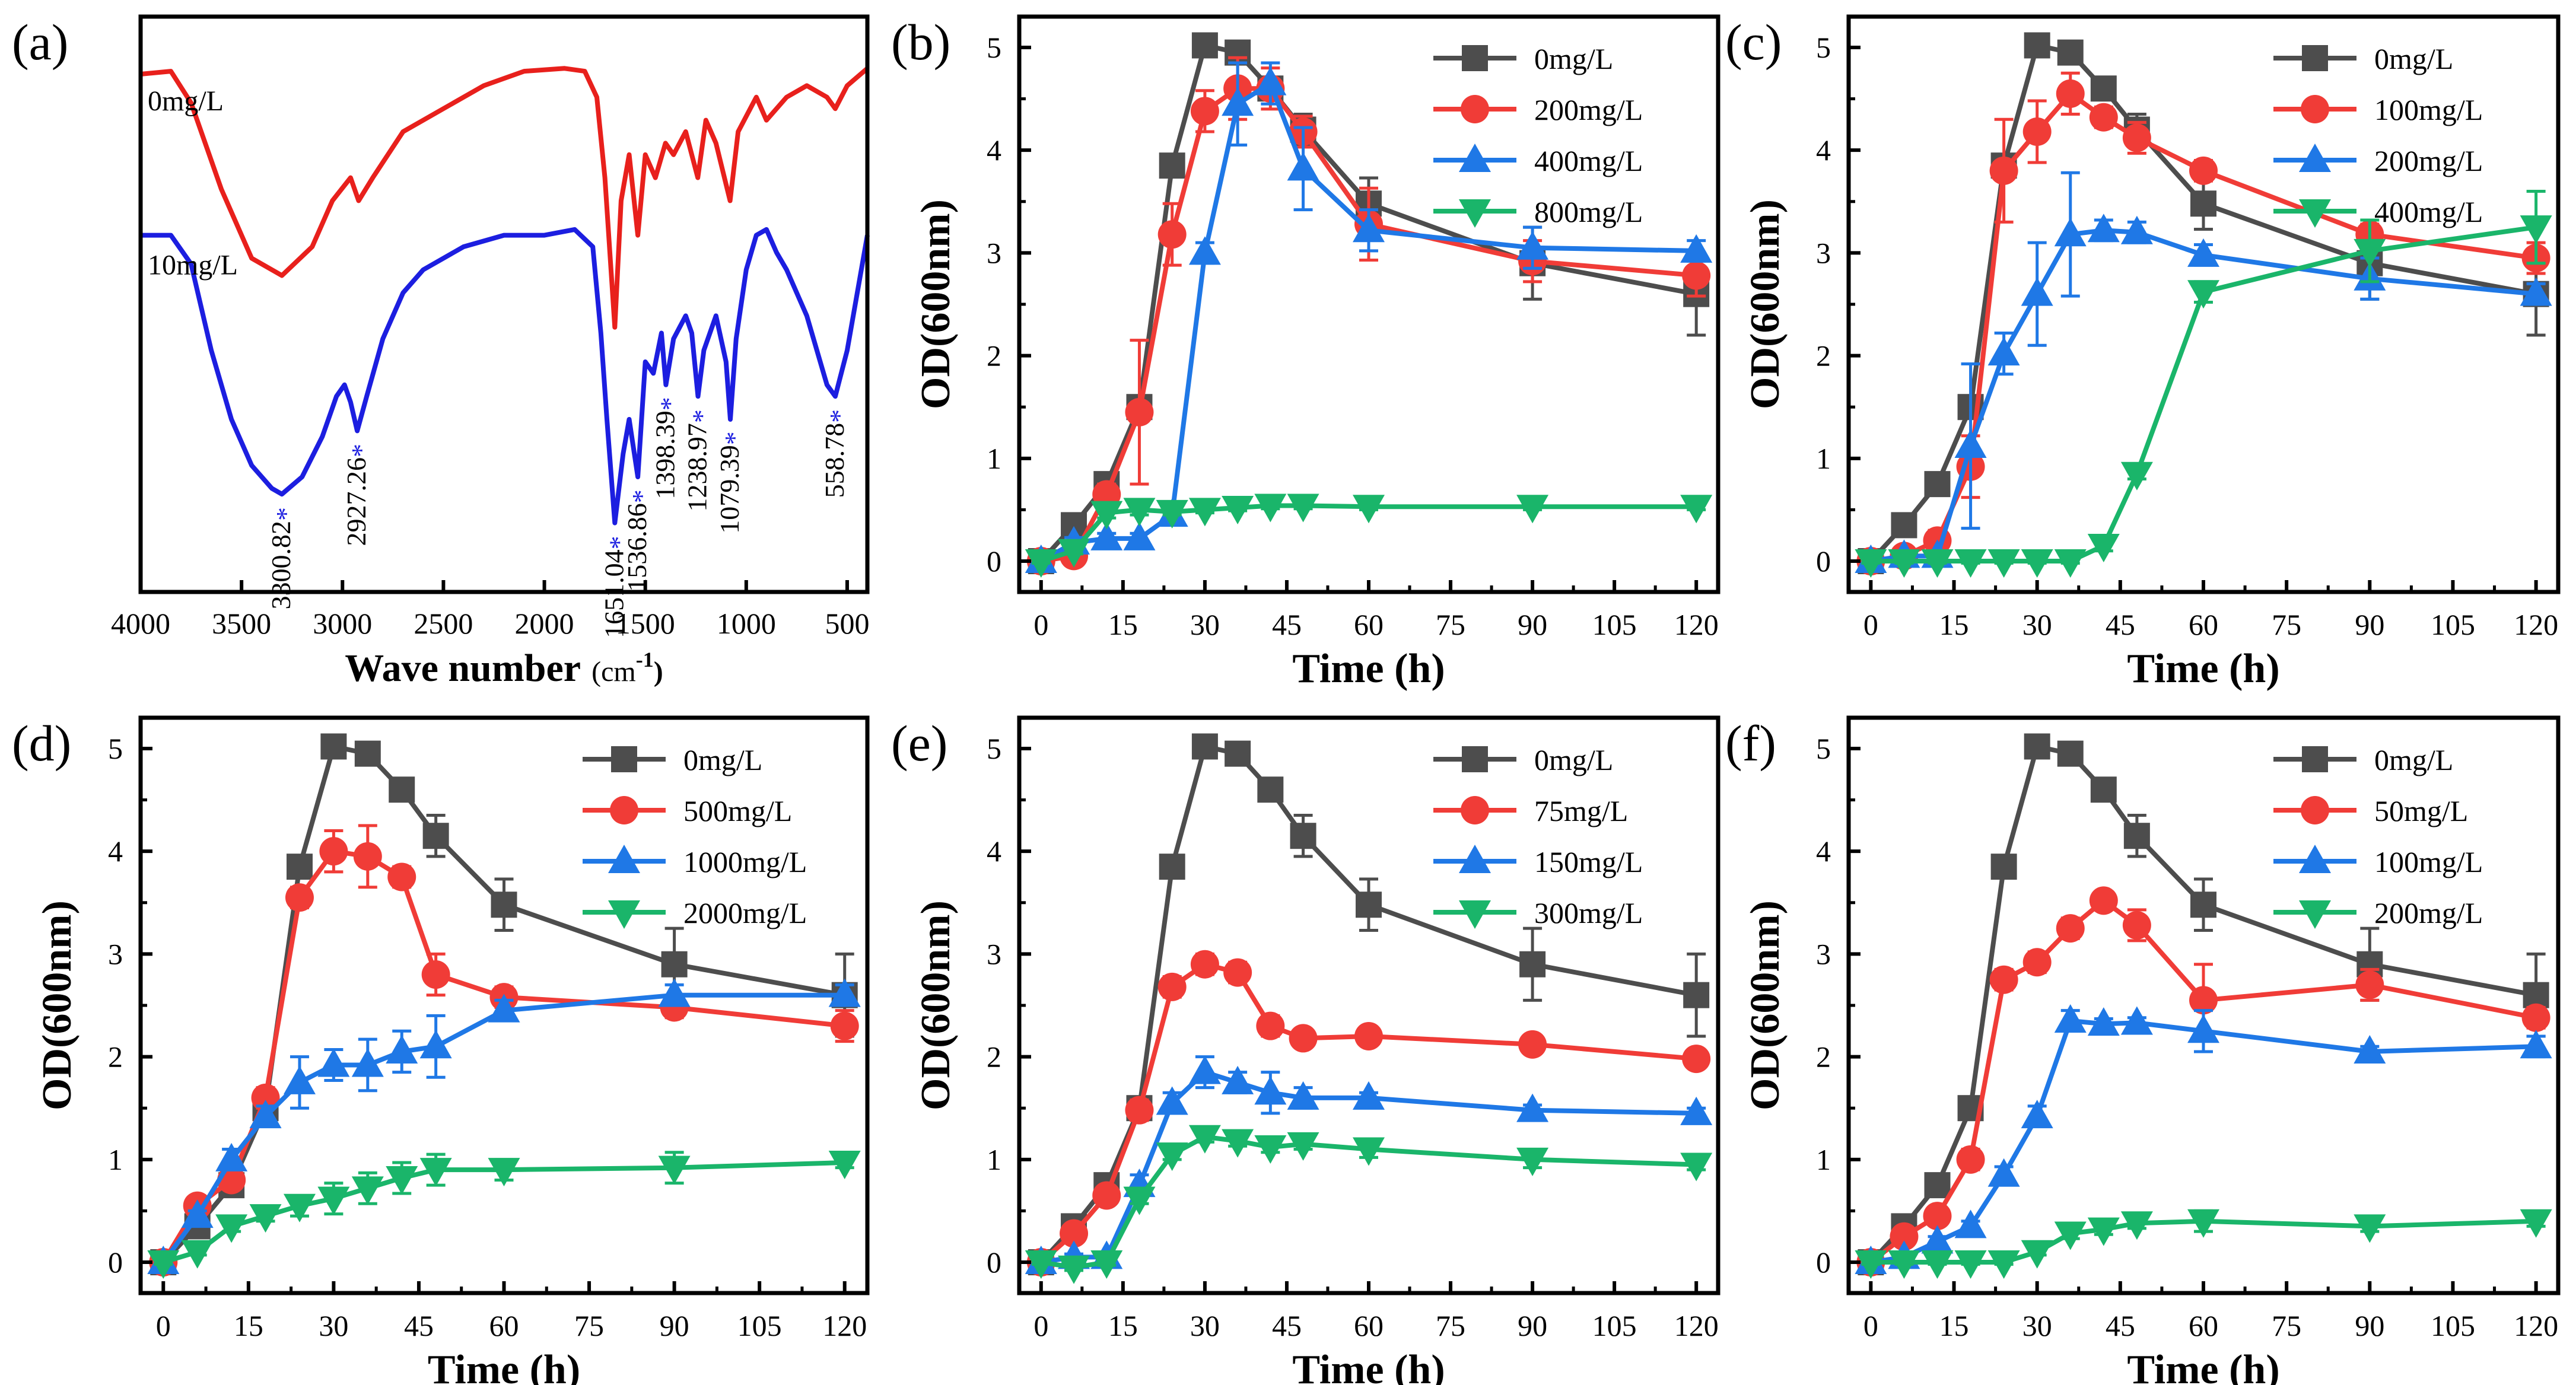 The width and height of the screenshot is (2576, 1385). I want to click on panel-label: (d), so click(41, 743).